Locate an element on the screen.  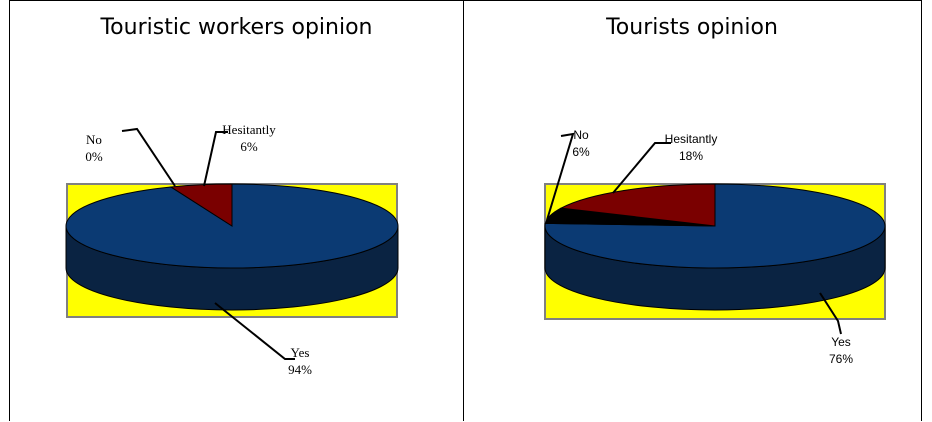
slice-label-value: 0% is located at coordinates (94, 156).